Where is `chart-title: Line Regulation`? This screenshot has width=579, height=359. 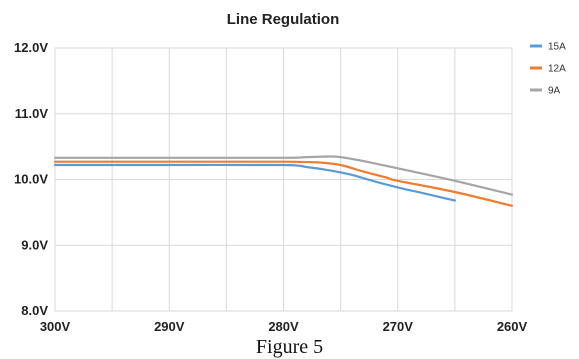 chart-title: Line Regulation is located at coordinates (283, 19).